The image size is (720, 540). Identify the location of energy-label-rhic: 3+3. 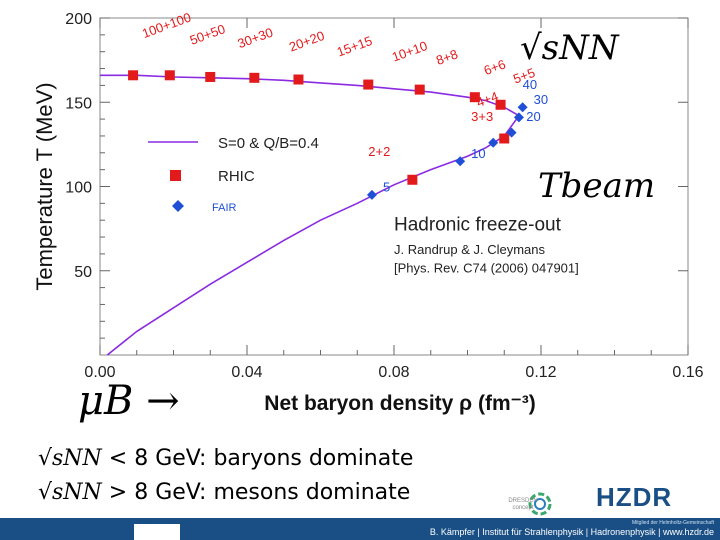
(482, 116).